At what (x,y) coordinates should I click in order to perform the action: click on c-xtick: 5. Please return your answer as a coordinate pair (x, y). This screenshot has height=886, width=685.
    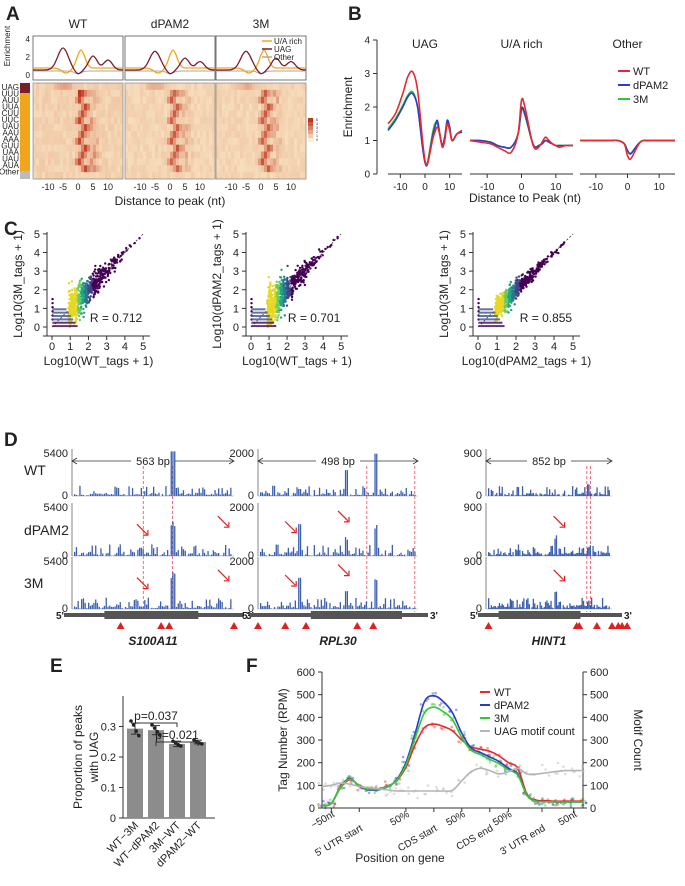
    Looking at the image, I should click on (143, 347).